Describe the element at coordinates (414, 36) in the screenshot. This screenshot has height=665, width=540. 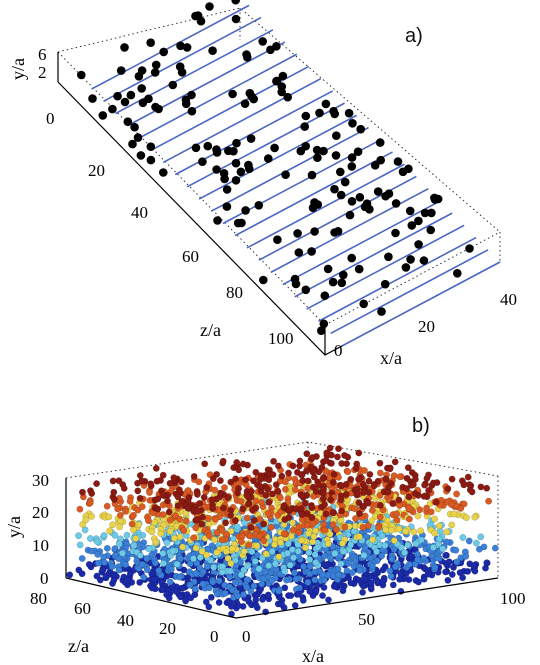
I see `panel-a-label: a)` at that location.